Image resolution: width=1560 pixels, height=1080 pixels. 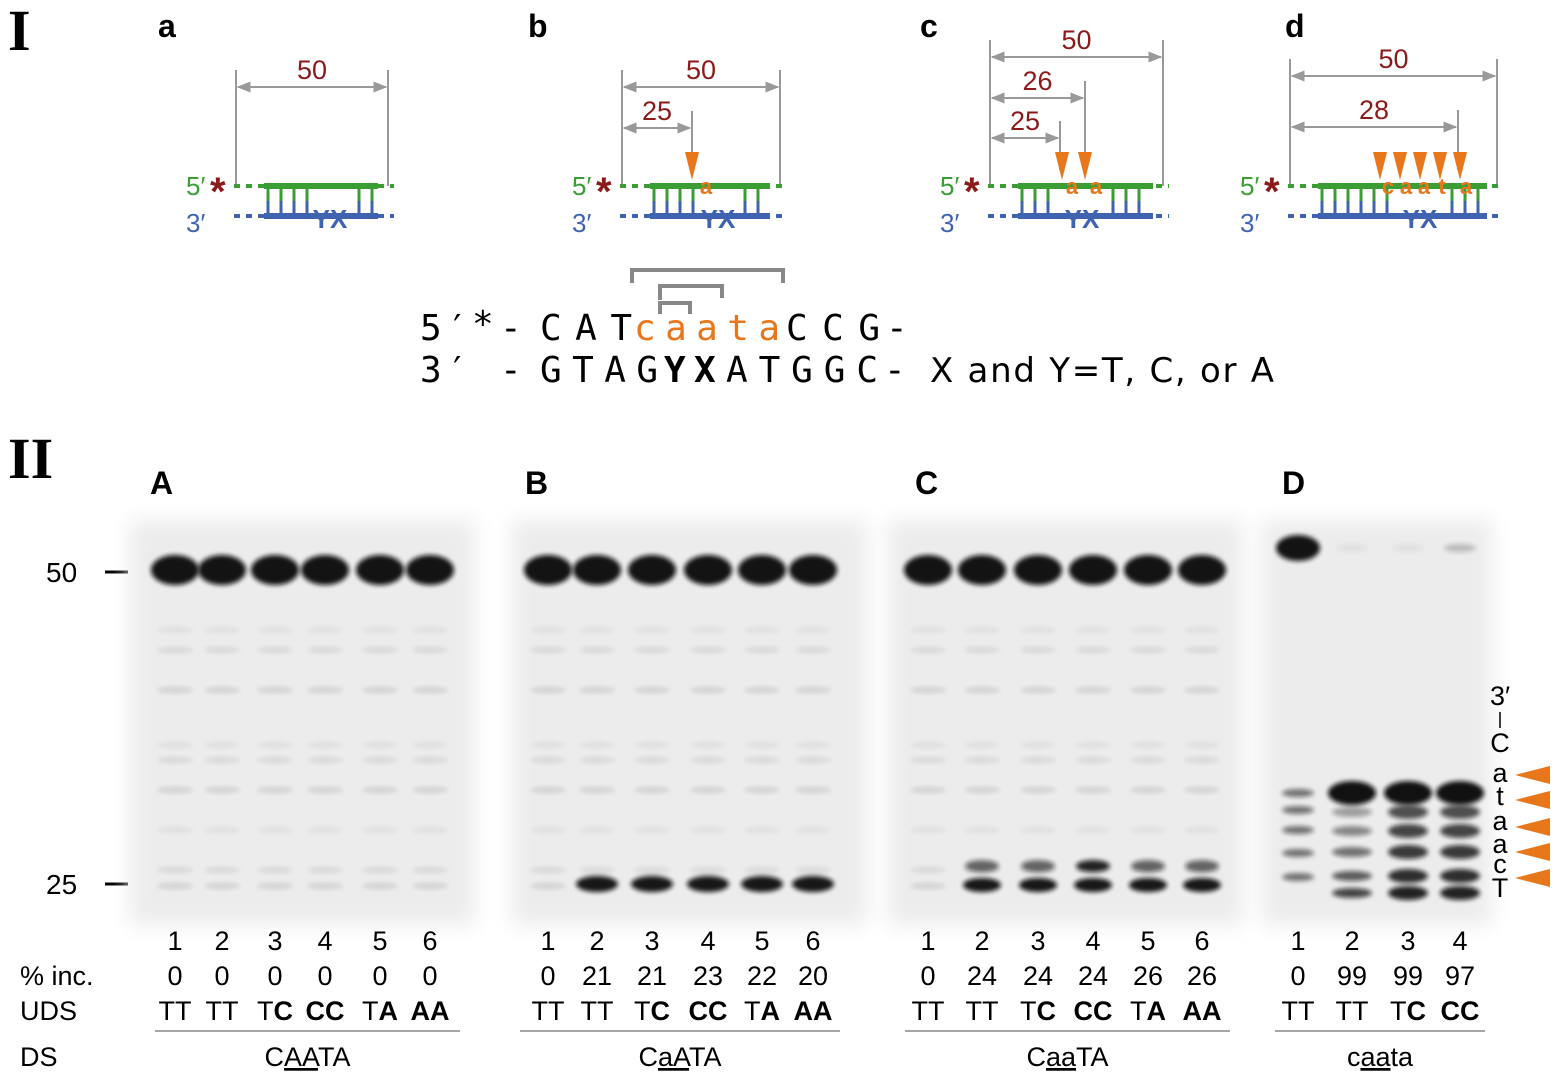 I want to click on row-label: DS, so click(x=39, y=1057).